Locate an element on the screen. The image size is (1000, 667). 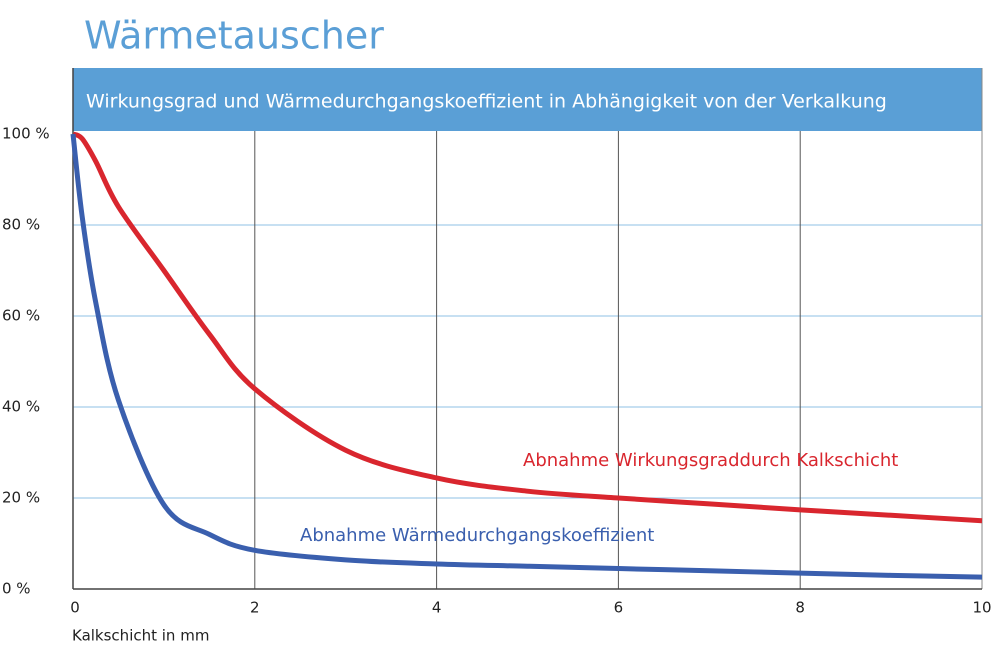
y-tick-label: 60 % is located at coordinates (21, 316).